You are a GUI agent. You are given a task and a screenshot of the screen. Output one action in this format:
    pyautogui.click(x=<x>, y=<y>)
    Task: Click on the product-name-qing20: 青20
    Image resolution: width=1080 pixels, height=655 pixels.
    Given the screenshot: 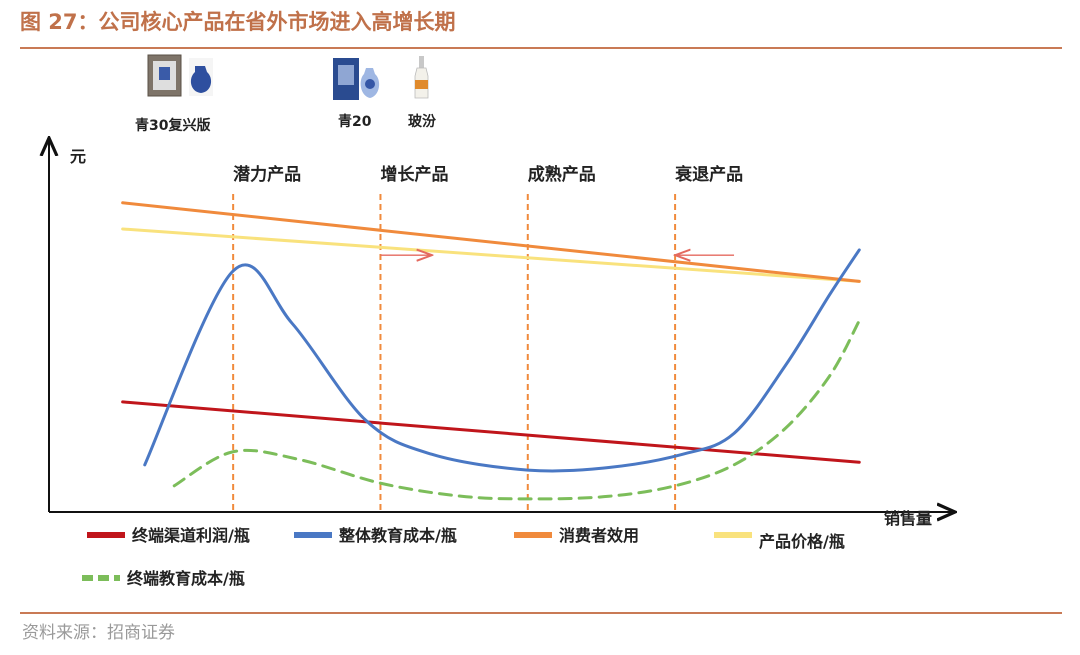 What is the action you would take?
    pyautogui.click(x=355, y=121)
    